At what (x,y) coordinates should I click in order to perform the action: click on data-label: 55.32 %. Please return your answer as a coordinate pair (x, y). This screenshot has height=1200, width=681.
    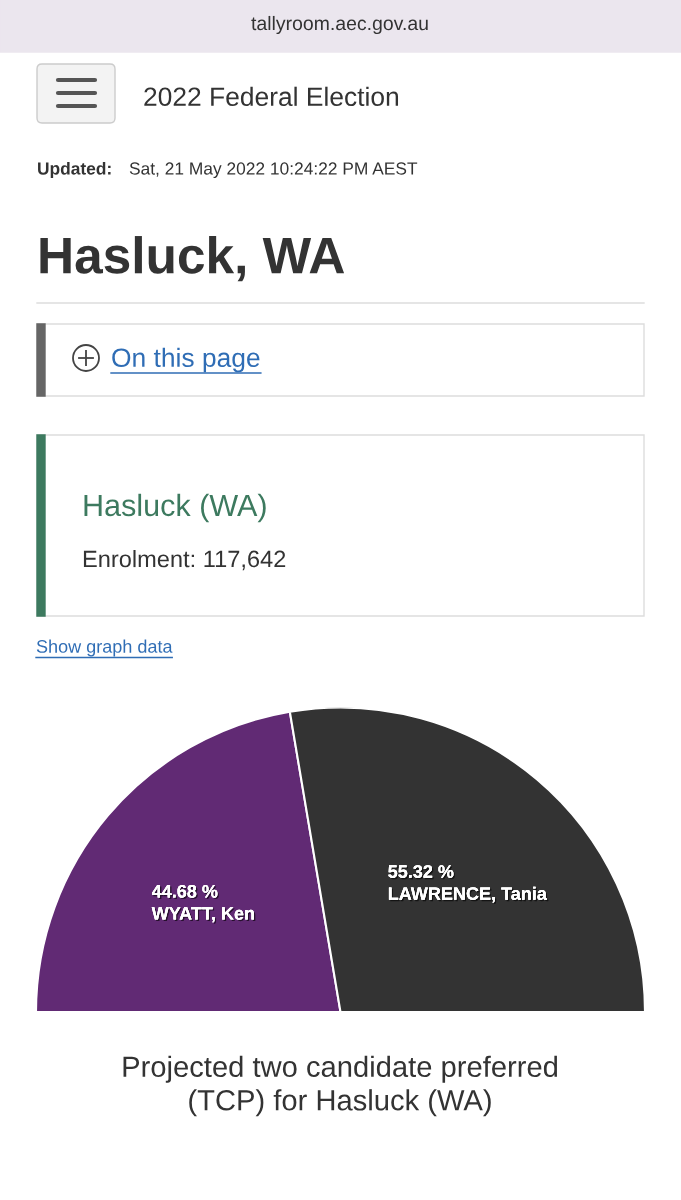
    Looking at the image, I should click on (421, 872).